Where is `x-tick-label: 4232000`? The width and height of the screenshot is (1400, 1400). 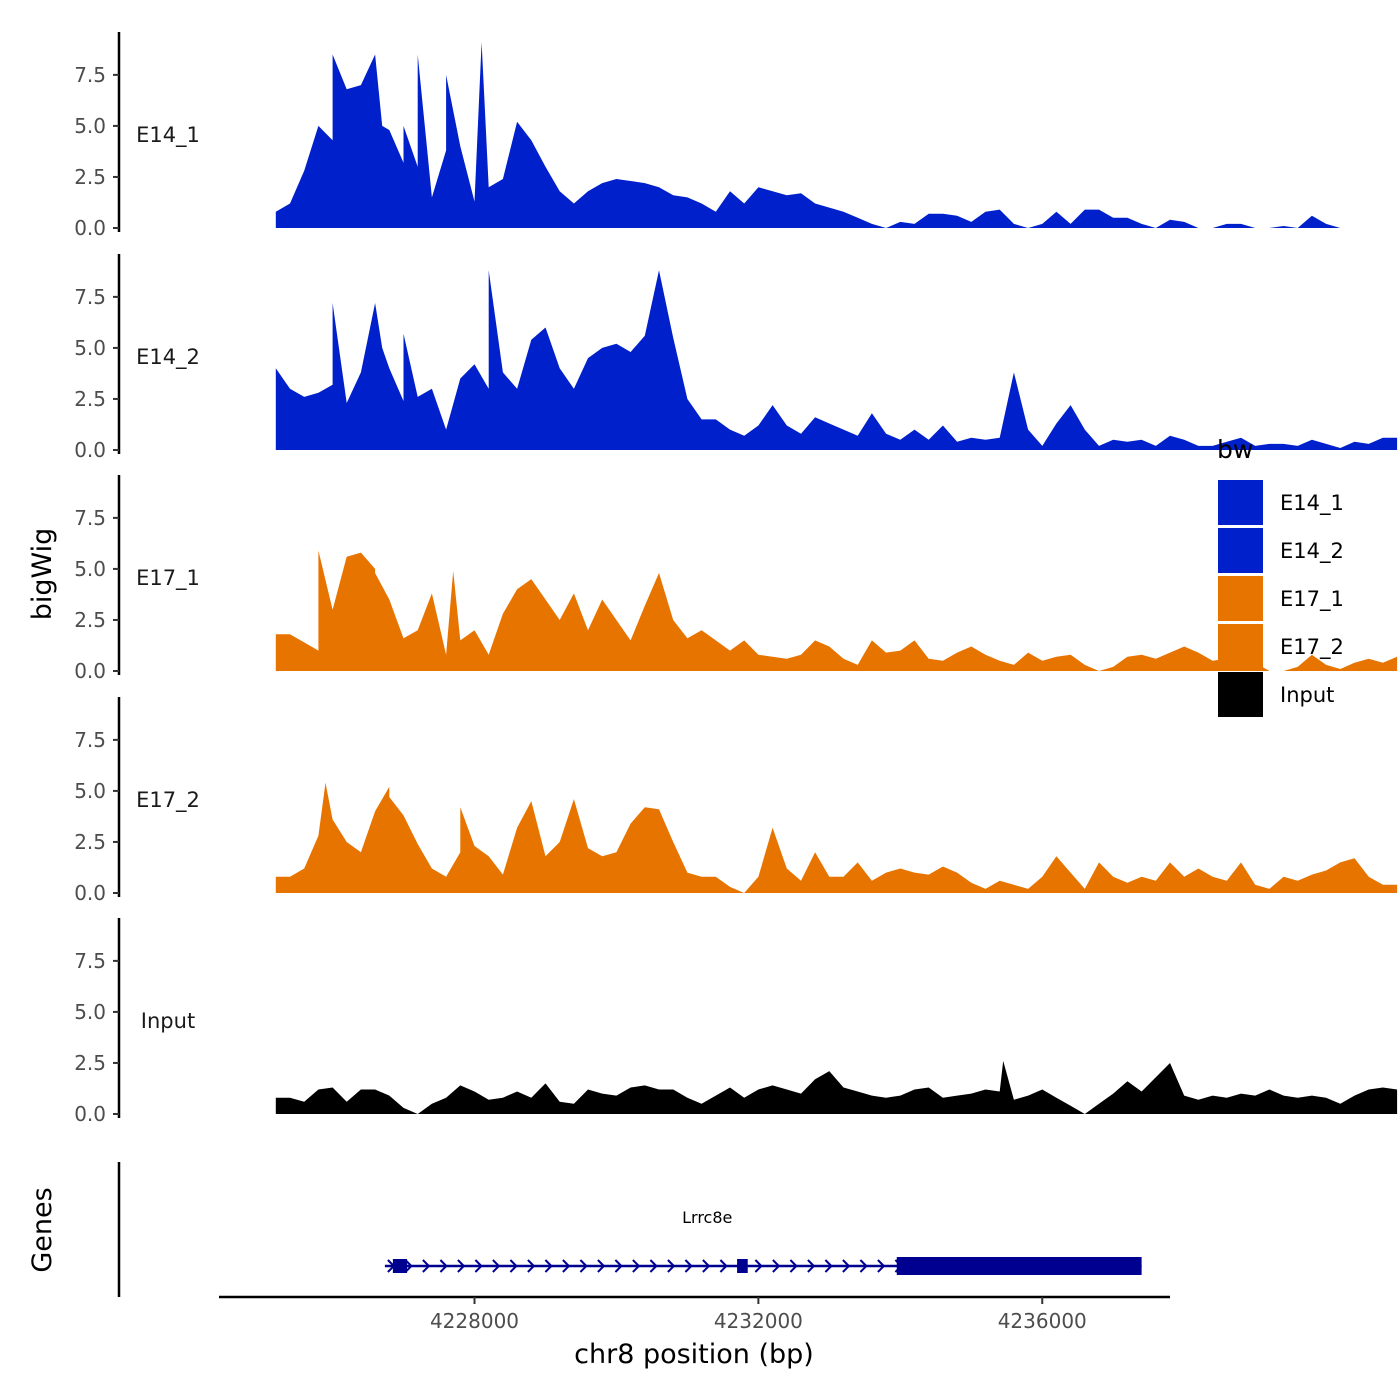
x-tick-label: 4232000 is located at coordinates (758, 1321).